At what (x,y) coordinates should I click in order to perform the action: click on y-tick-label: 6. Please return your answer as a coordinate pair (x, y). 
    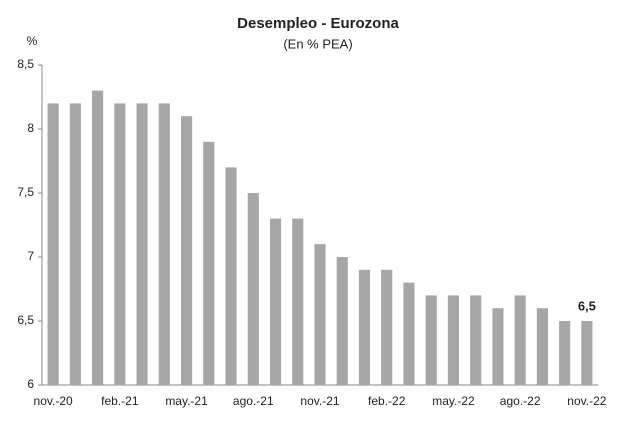
    Looking at the image, I should click on (30, 384).